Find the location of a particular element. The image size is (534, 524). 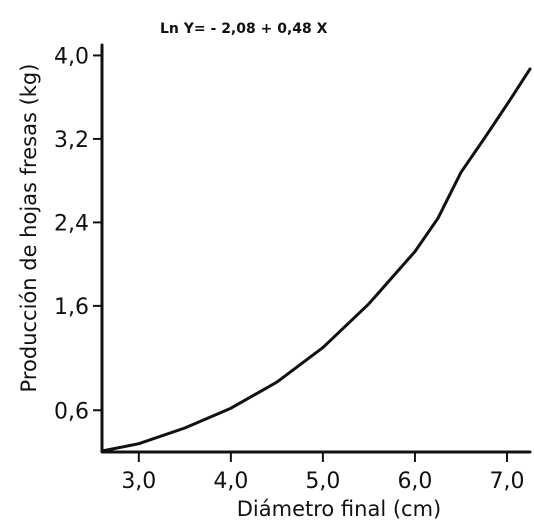

y-ticks: 0,6 1,6 2,4 3,2 4,0 is located at coordinates (78, 234).